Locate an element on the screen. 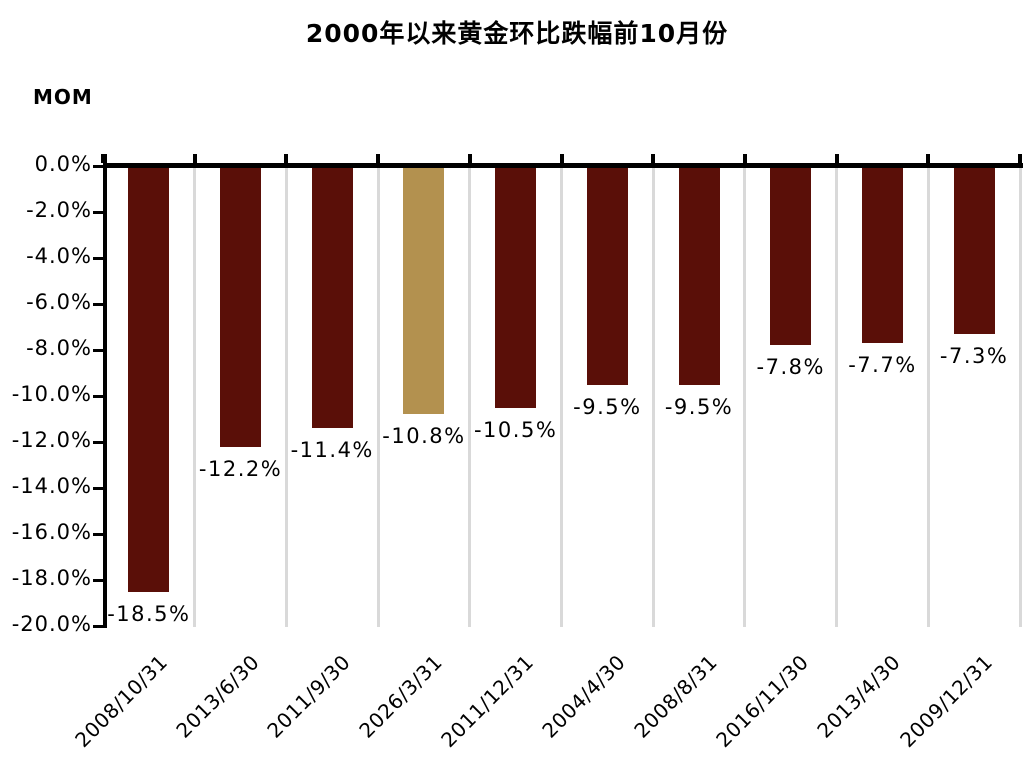 This screenshot has height=764, width=1034. chart-title: 2000年以来黄金环比跌幅前10月份 is located at coordinates (517, 33).